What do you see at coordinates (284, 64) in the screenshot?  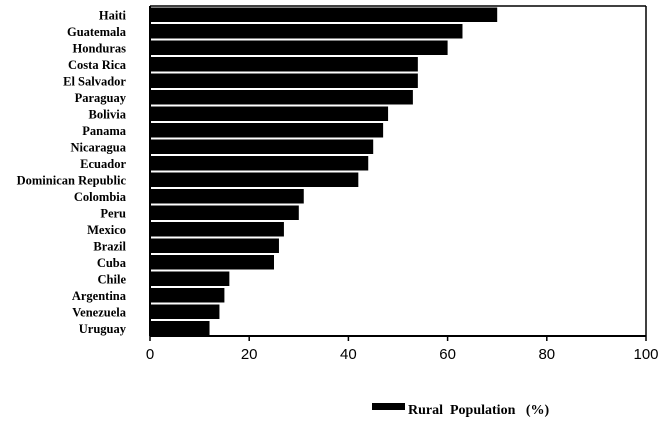 I see `bar-costa-rica` at bounding box center [284, 64].